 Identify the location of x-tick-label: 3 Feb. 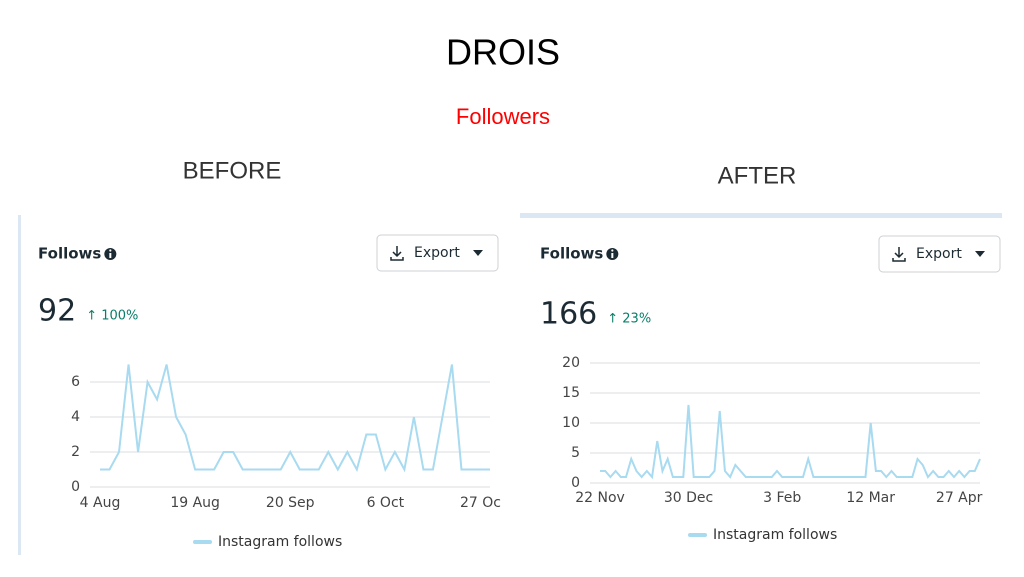
(782, 498).